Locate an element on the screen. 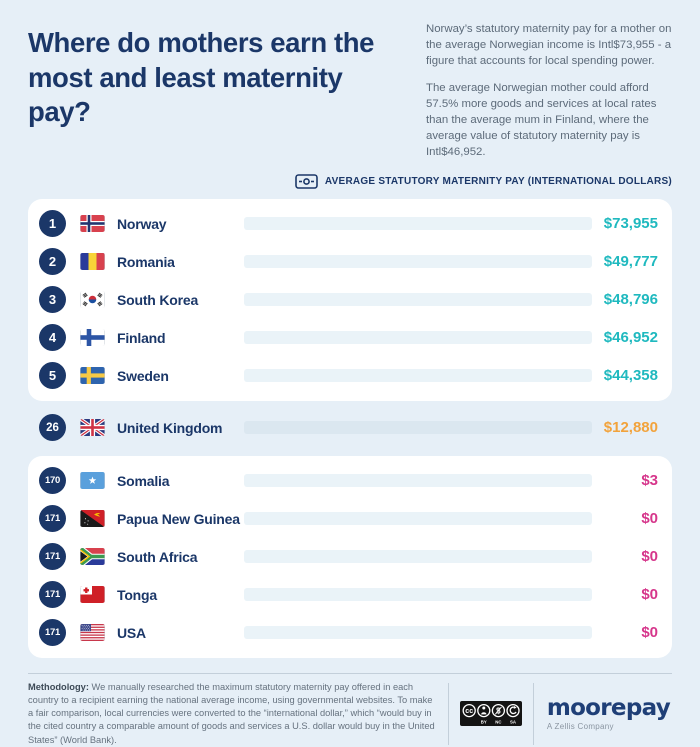 The width and height of the screenshot is (700, 747). brand-tagline: A Zellis Company is located at coordinates (580, 726).